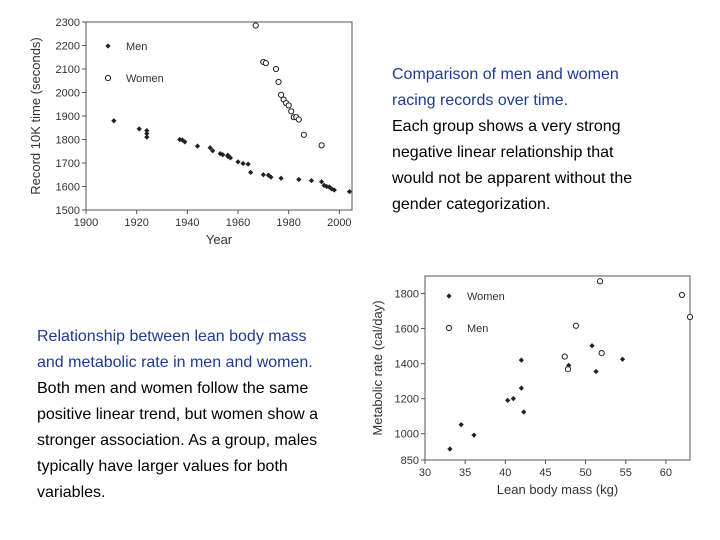 This screenshot has height=540, width=720. What do you see at coordinates (238, 223) in the screenshot?
I see `x-tick-label: 1960` at bounding box center [238, 223].